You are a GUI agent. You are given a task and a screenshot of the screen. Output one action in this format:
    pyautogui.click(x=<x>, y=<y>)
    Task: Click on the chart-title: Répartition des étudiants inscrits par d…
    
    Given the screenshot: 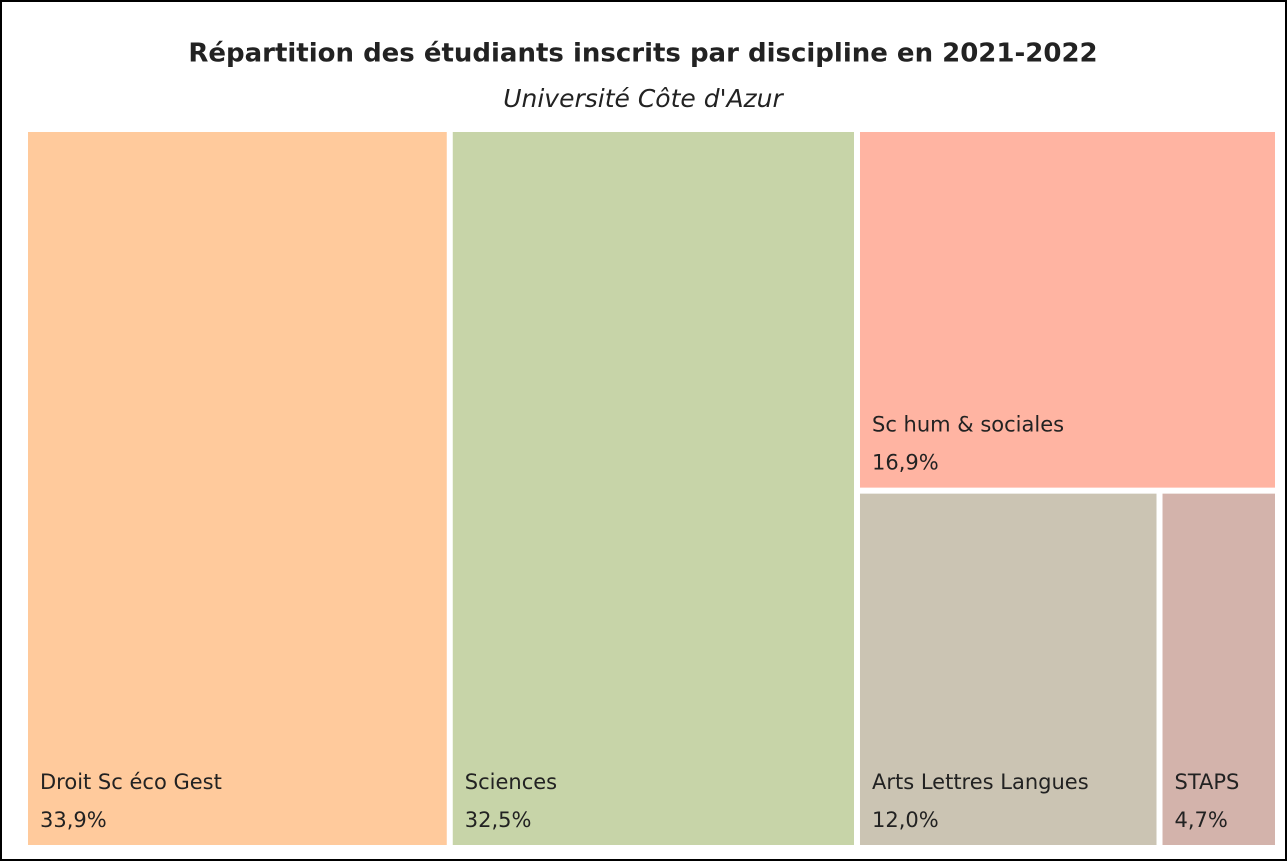 What is the action you would take?
    pyautogui.click(x=642, y=54)
    